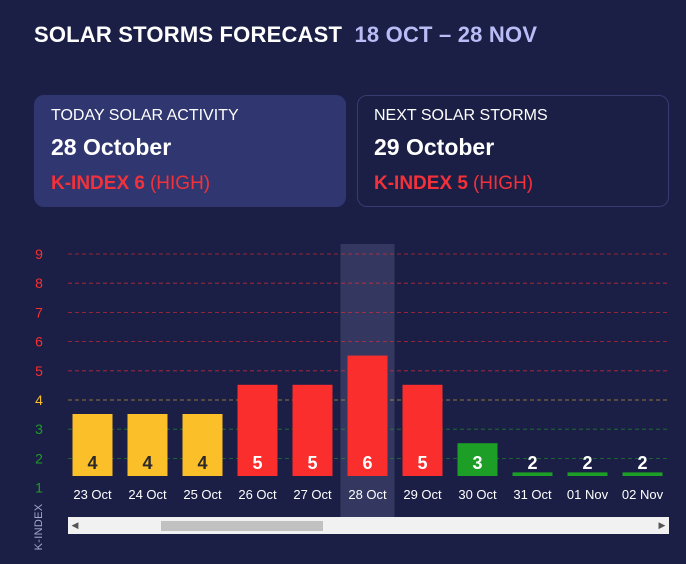 The image size is (686, 564). Describe the element at coordinates (39, 488) in the screenshot. I see `y-tick-label: 1` at that location.